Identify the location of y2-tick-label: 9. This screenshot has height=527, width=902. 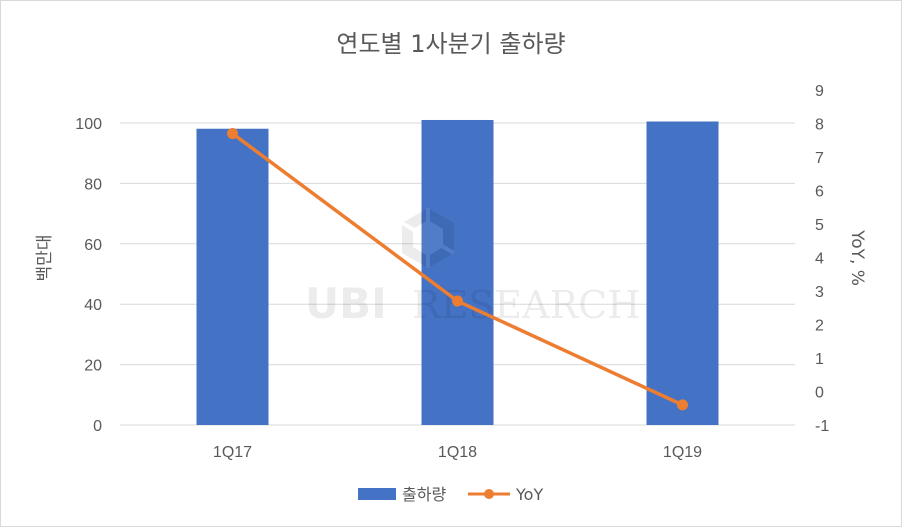
(819, 91).